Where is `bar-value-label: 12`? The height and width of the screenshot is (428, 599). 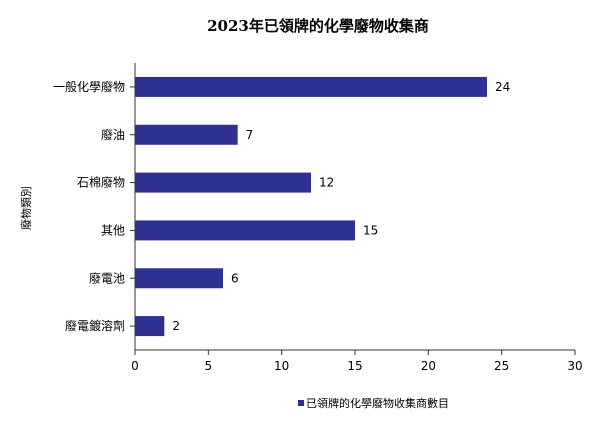 bar-value-label: 12 is located at coordinates (326, 183).